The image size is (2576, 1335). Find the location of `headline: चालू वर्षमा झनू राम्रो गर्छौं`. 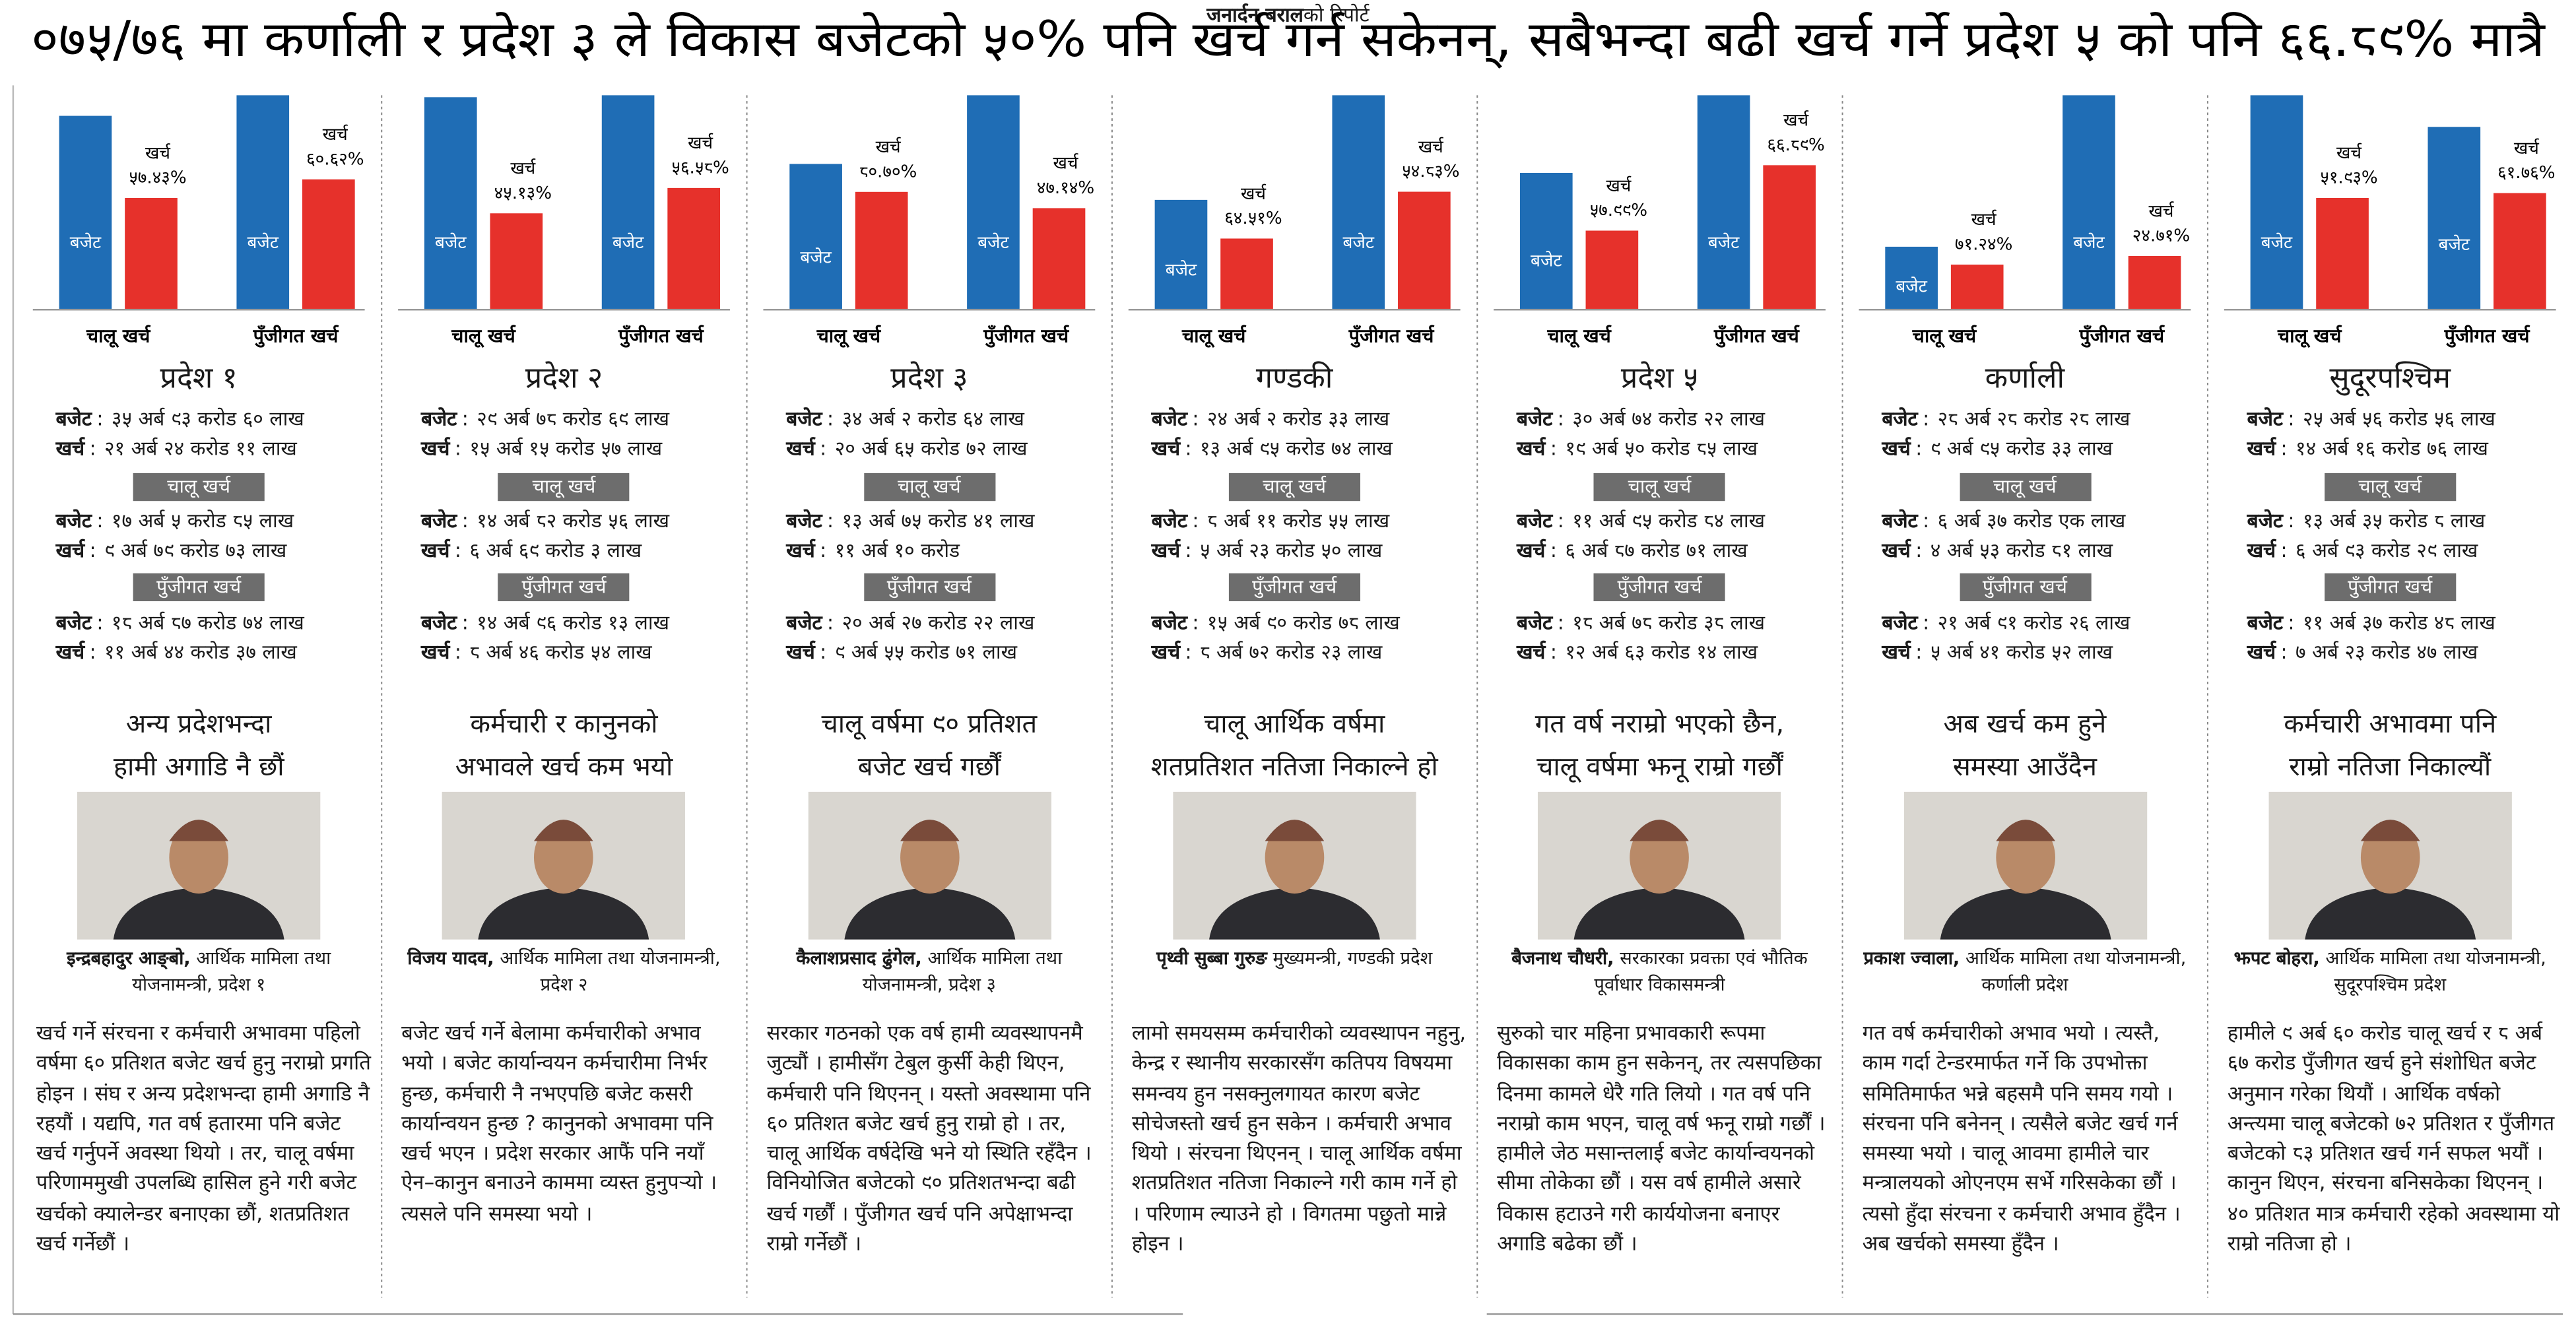

headline: चालू वर्षमा झनू राम्रो गर्छौं is located at coordinates (1659, 766).